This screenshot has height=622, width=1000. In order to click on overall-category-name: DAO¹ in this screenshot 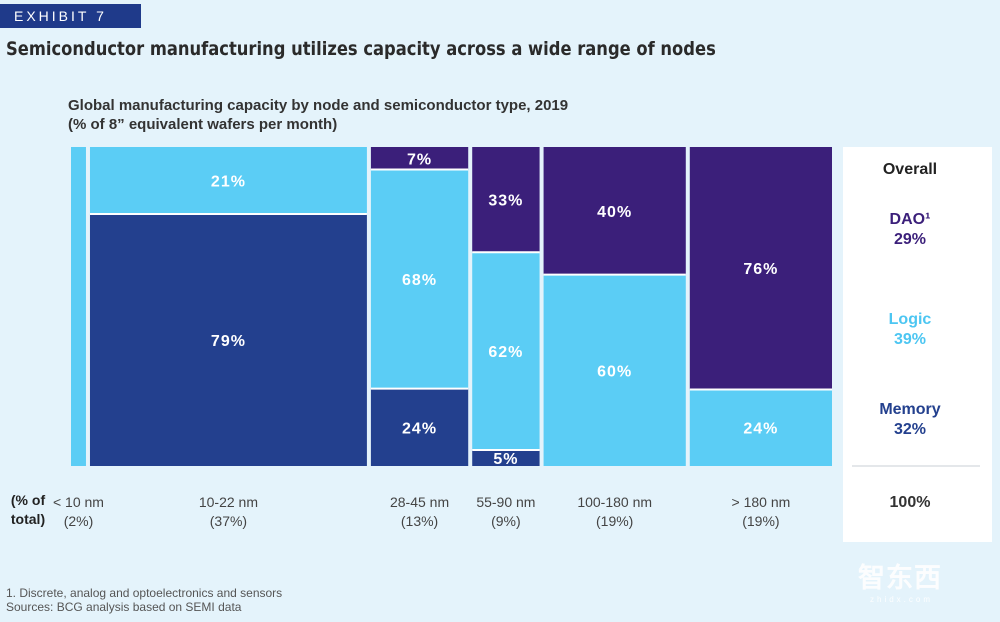, I will do `click(910, 219)`.